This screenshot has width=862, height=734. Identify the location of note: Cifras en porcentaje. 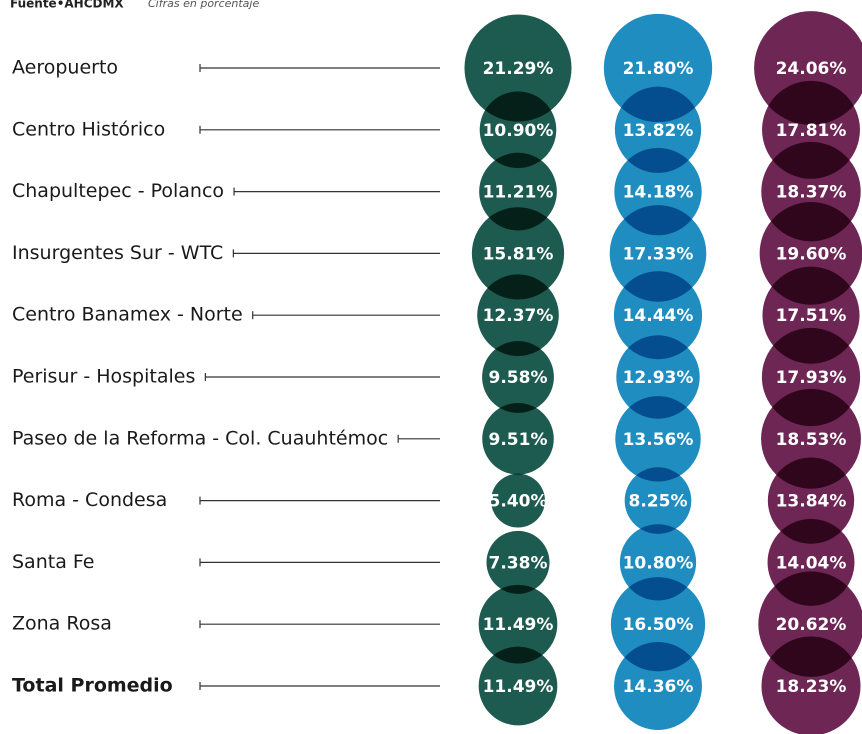
(203, 5).